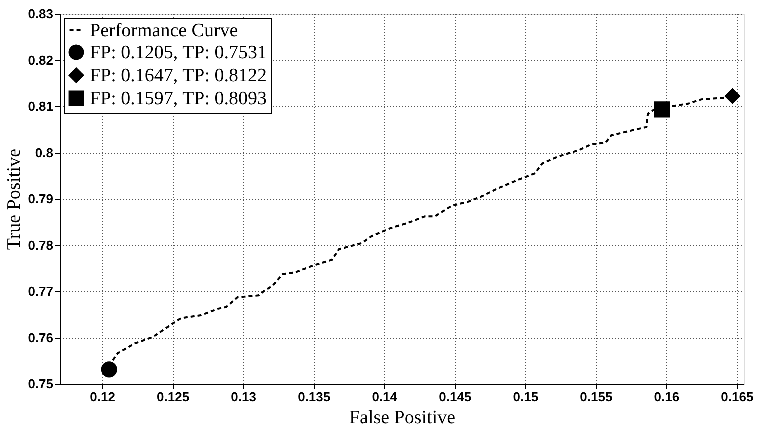 This screenshot has height=431, width=767. Describe the element at coordinates (173, 397) in the screenshot. I see `x-tick-label: 0.125` at that location.